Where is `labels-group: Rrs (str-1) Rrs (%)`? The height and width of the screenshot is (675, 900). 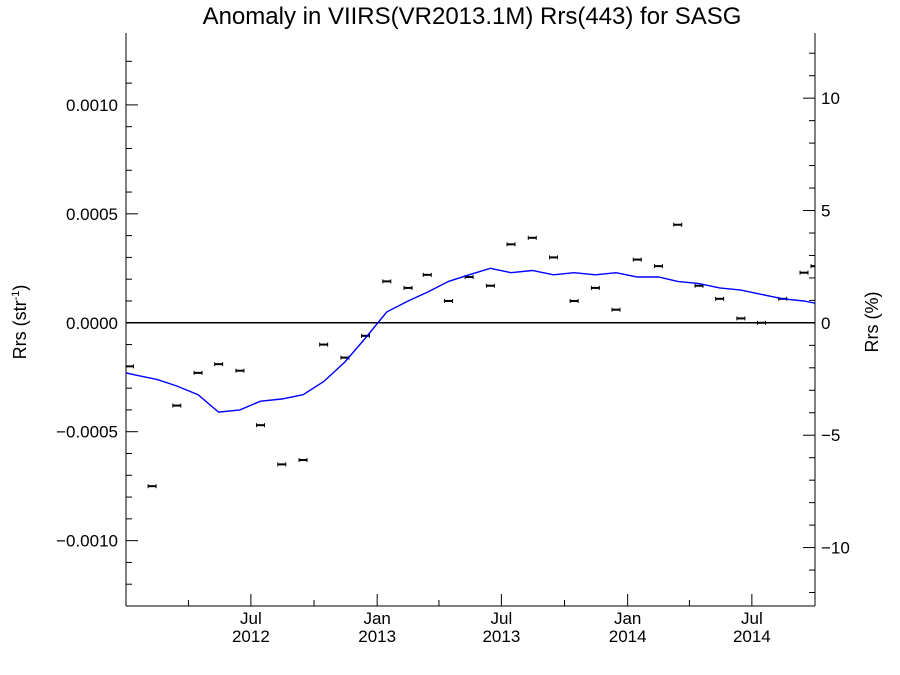 labels-group: Rrs (str-1) Rrs (%) is located at coordinates (446, 322).